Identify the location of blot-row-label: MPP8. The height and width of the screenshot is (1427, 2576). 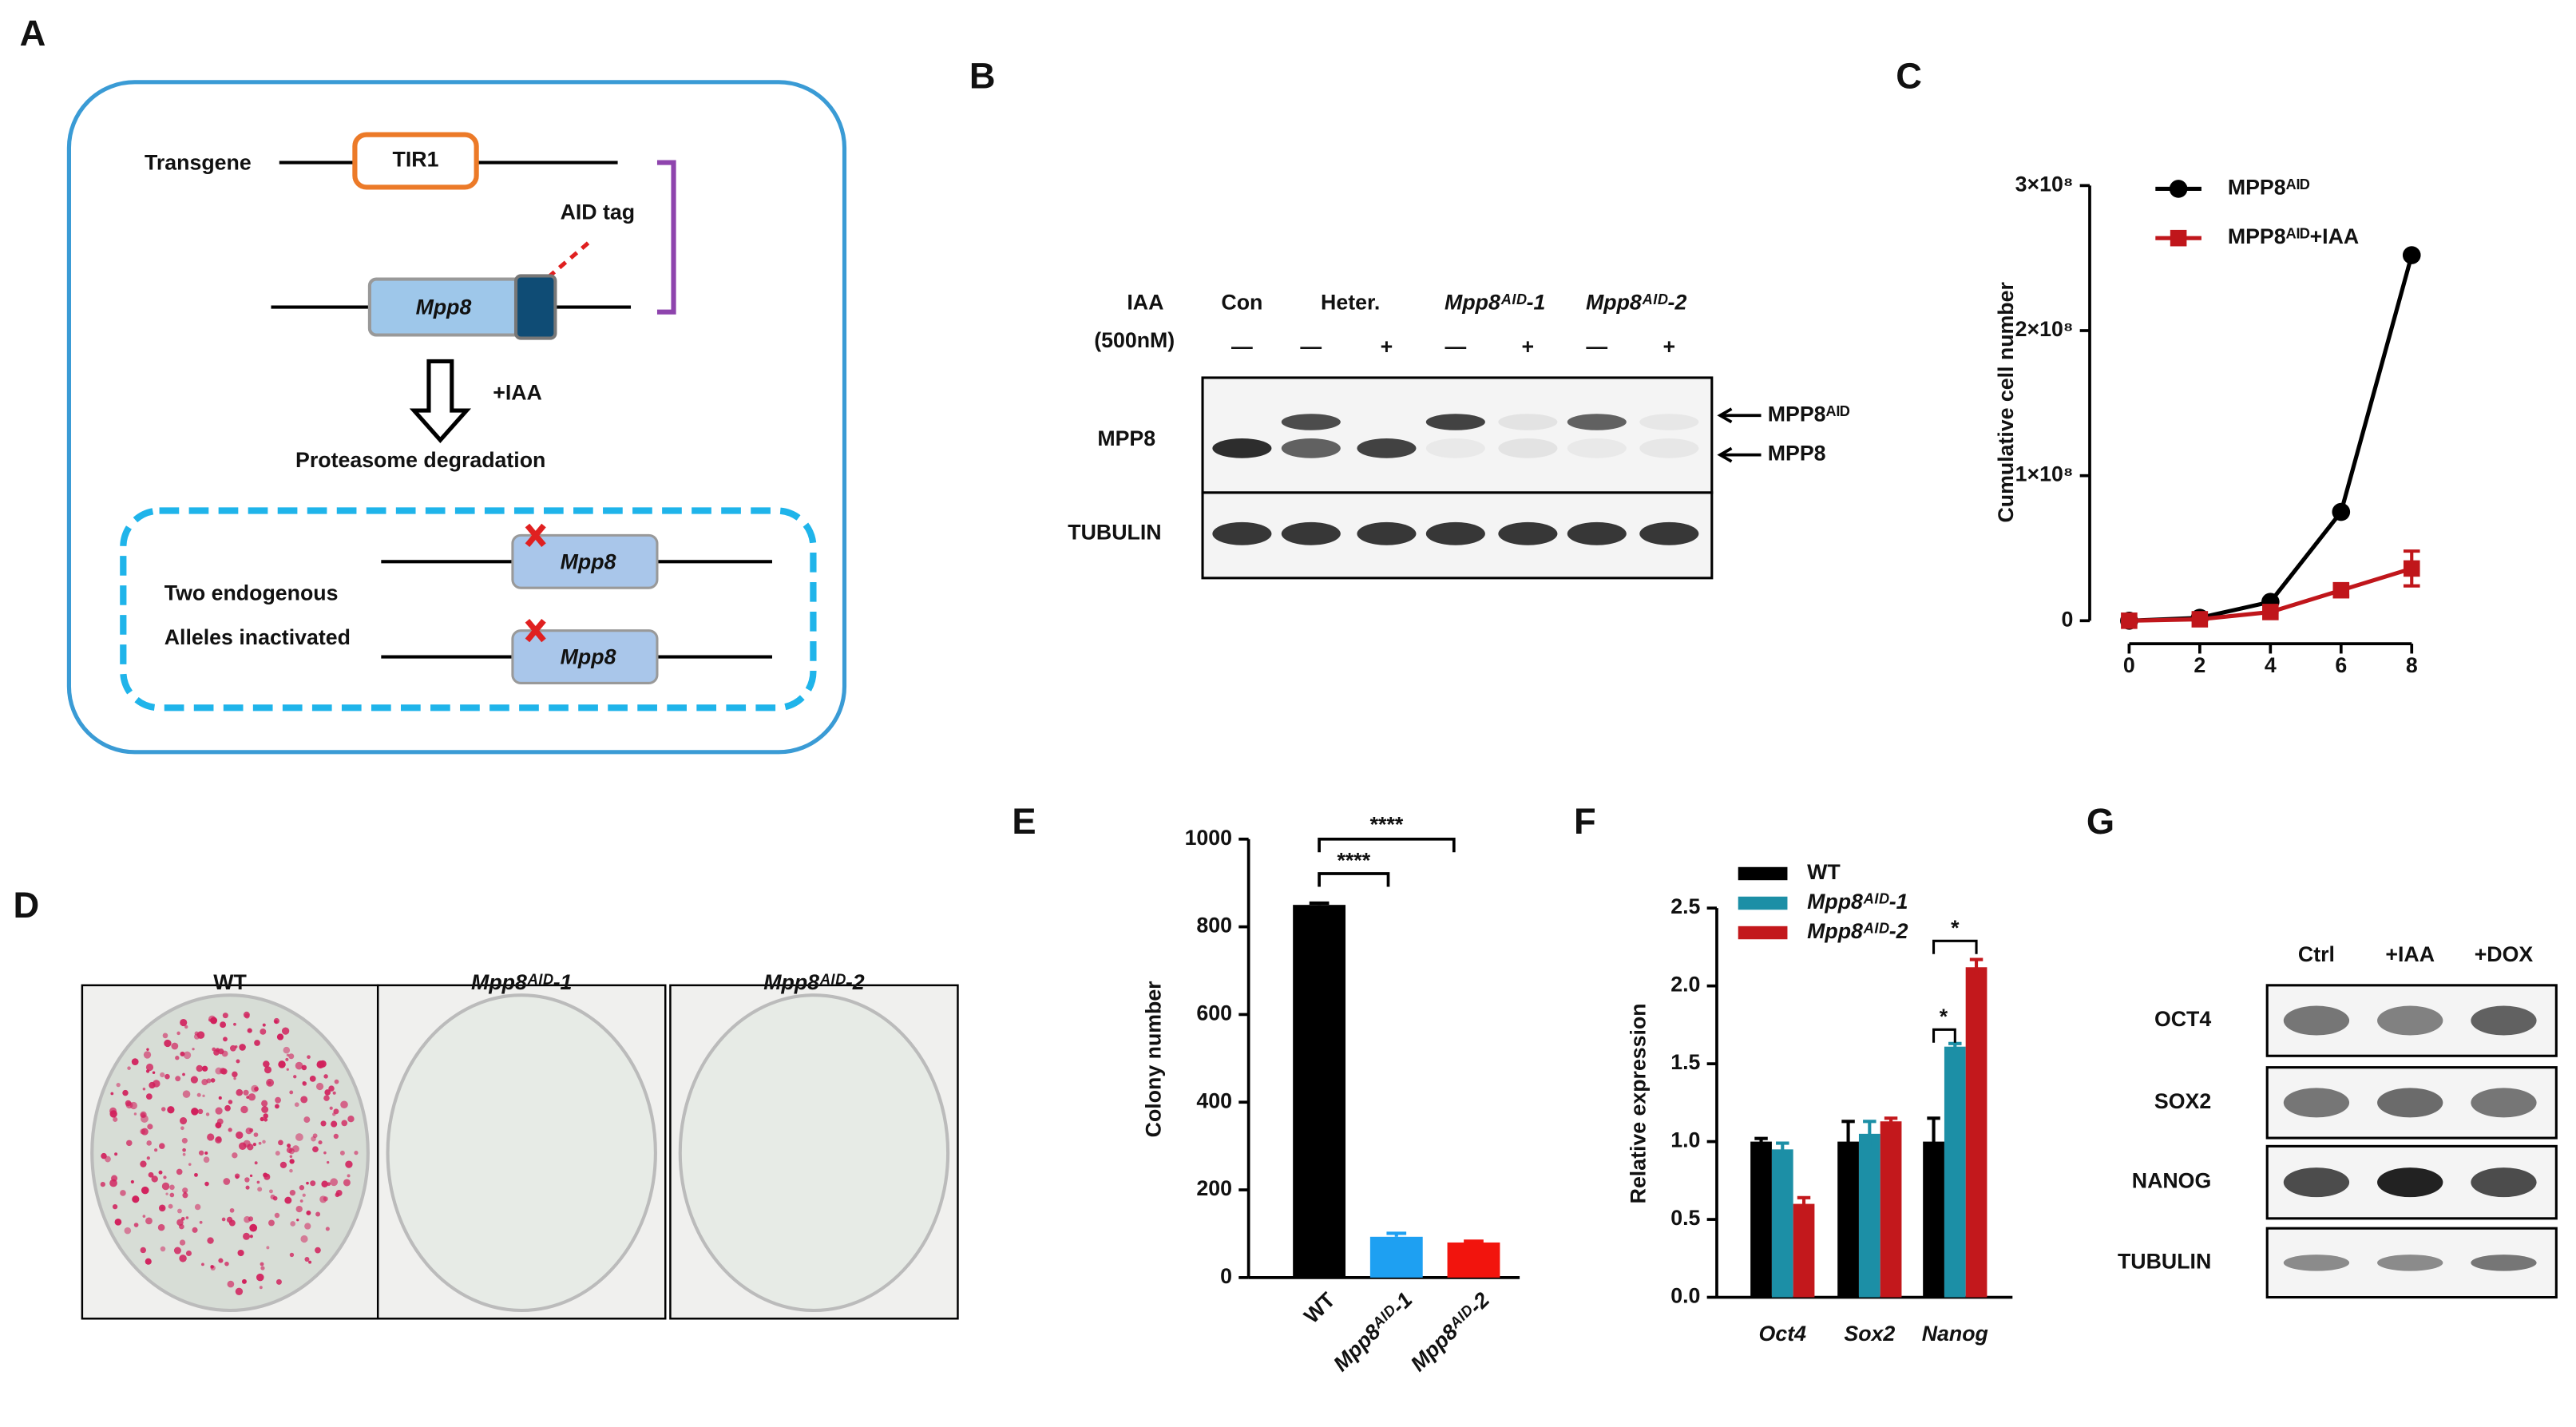
(1126, 438).